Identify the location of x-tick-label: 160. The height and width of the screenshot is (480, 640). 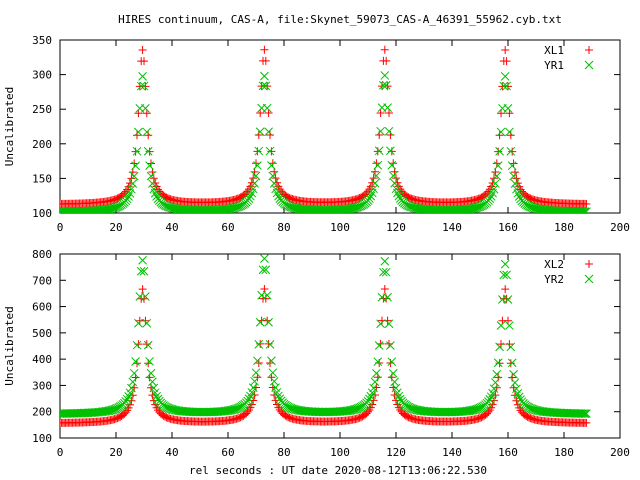
(508, 227).